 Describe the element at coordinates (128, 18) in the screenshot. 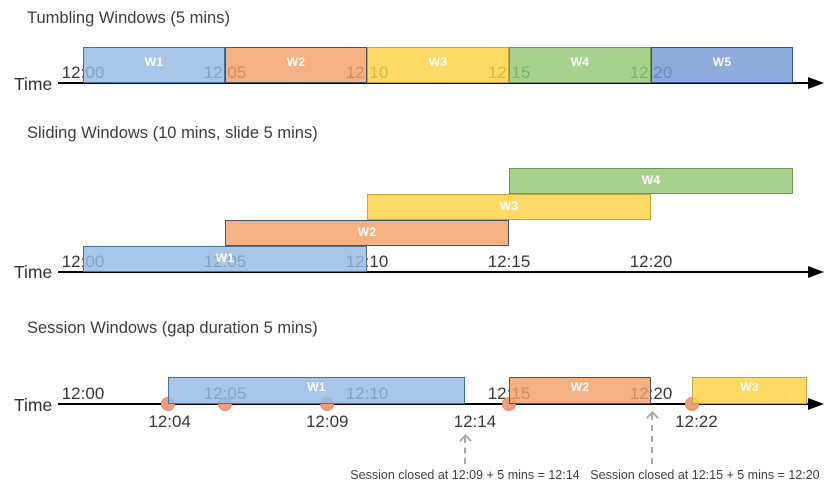

I see `section-title-tumbling: Tumbling Windows (5 mins)` at that location.